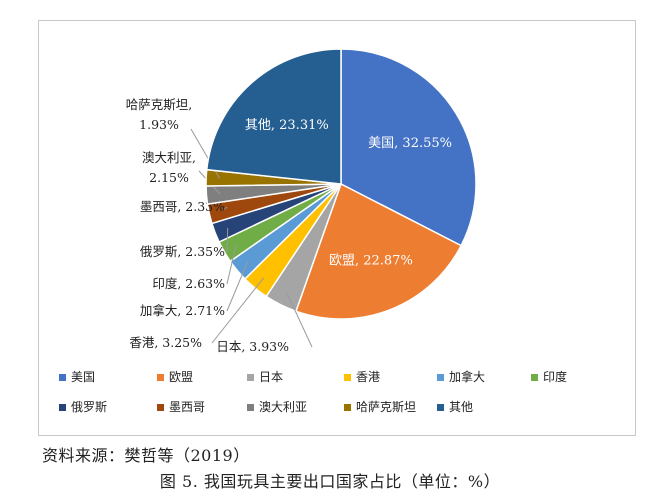 The width and height of the screenshot is (660, 495). What do you see at coordinates (368, 377) in the screenshot?
I see `legend-label-3: 香港` at bounding box center [368, 377].